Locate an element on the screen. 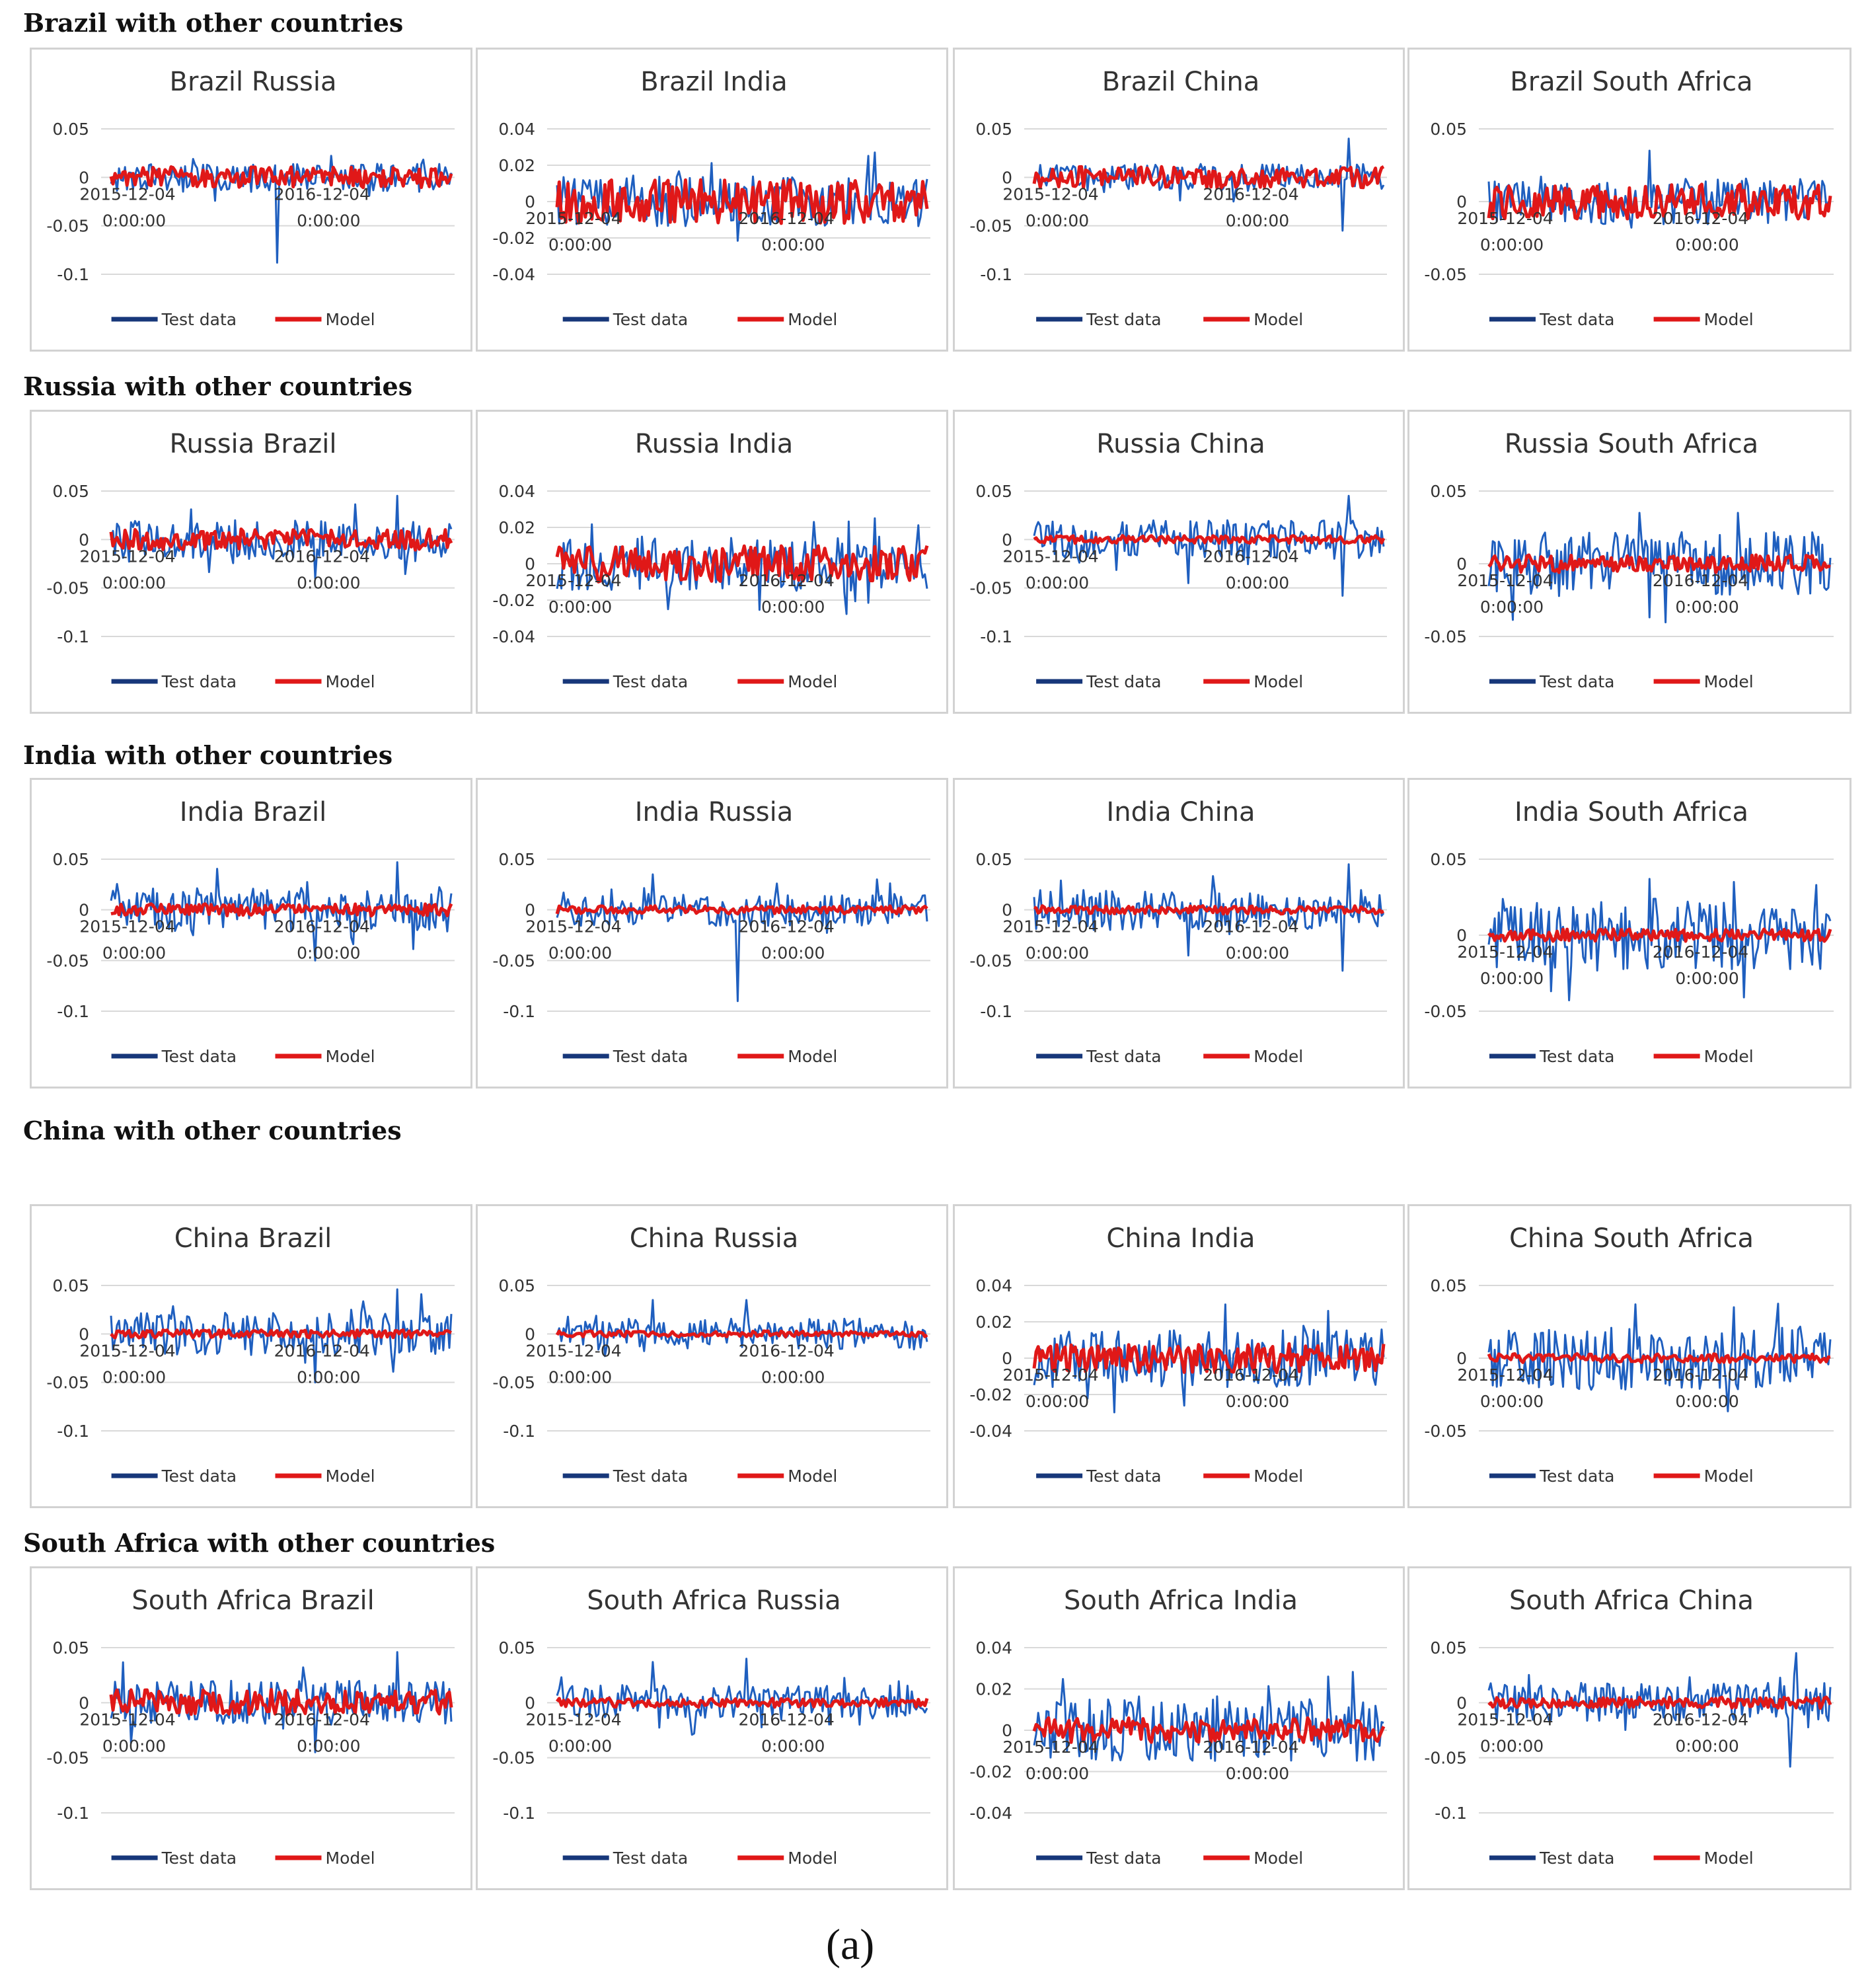 The image size is (1870, 1988). chart-title: South Africa Brazil is located at coordinates (252, 1601).